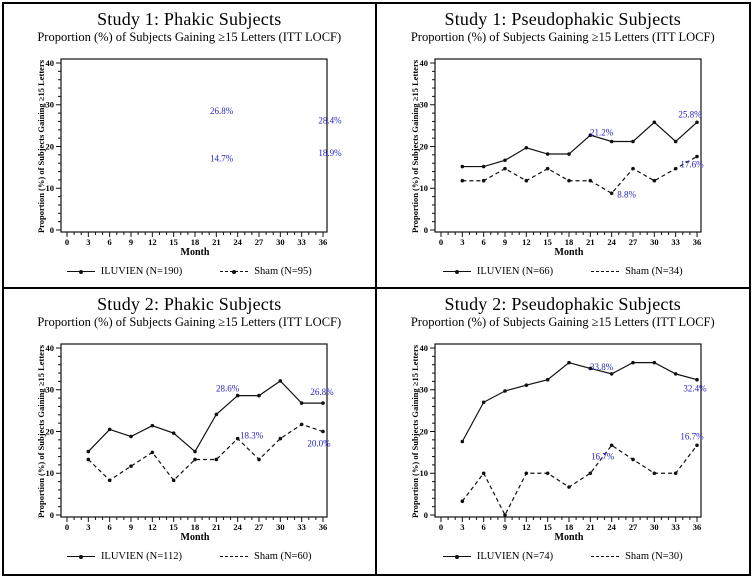  What do you see at coordinates (195, 537) in the screenshot?
I see `x-axis-title: Month` at bounding box center [195, 537].